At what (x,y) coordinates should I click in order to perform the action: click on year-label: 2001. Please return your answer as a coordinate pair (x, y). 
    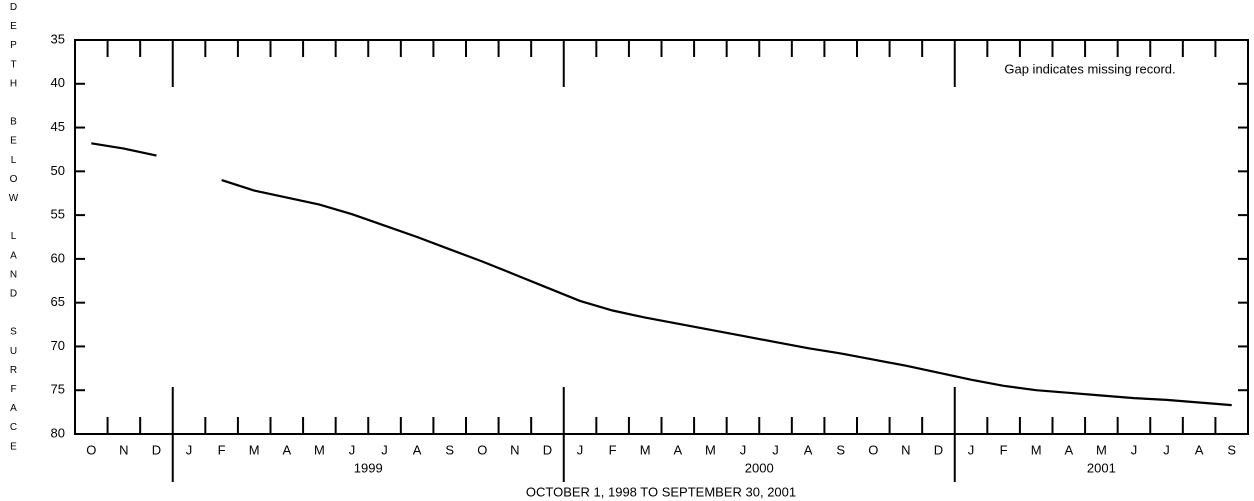
    Looking at the image, I should click on (1101, 467).